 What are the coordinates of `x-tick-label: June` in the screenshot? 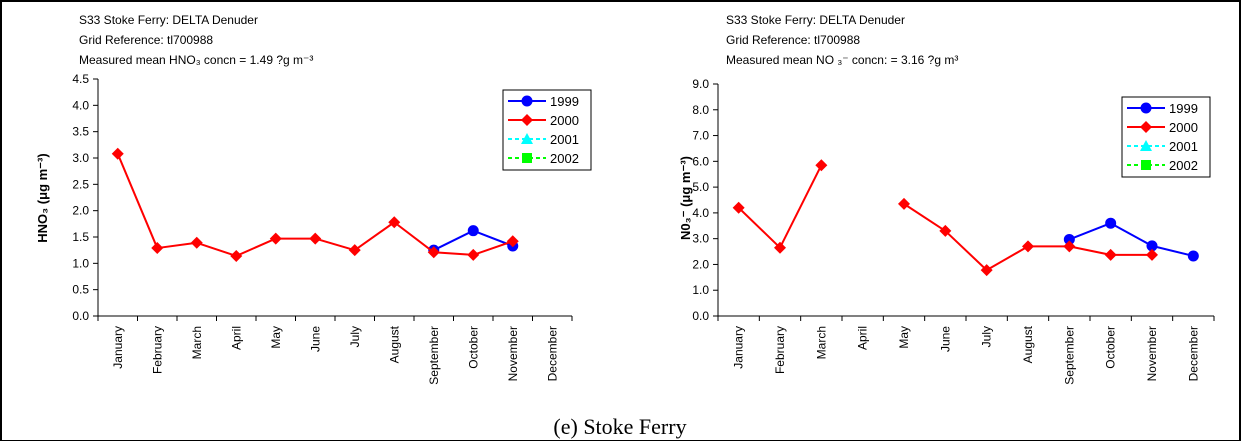 It's located at (945, 339).